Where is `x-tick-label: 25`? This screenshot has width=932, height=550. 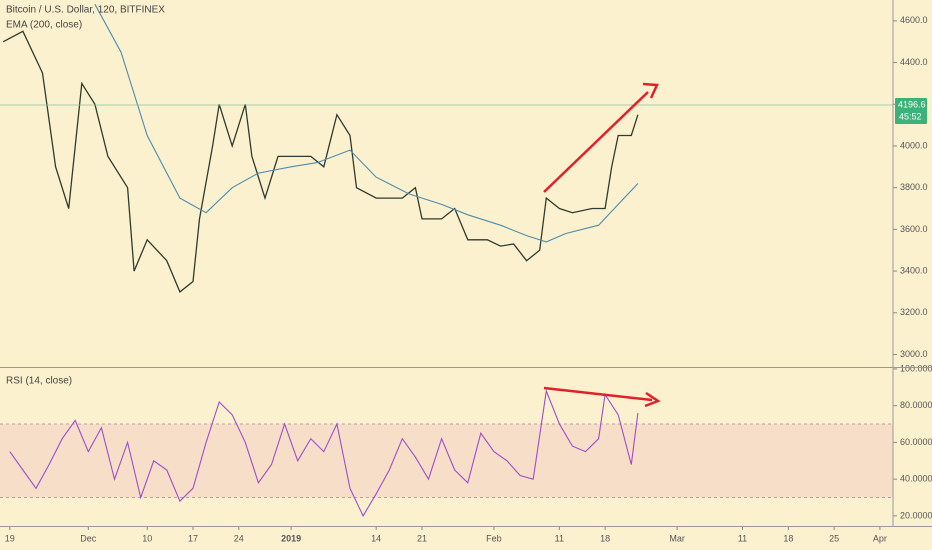
x-tick-label: 25 is located at coordinates (834, 538).